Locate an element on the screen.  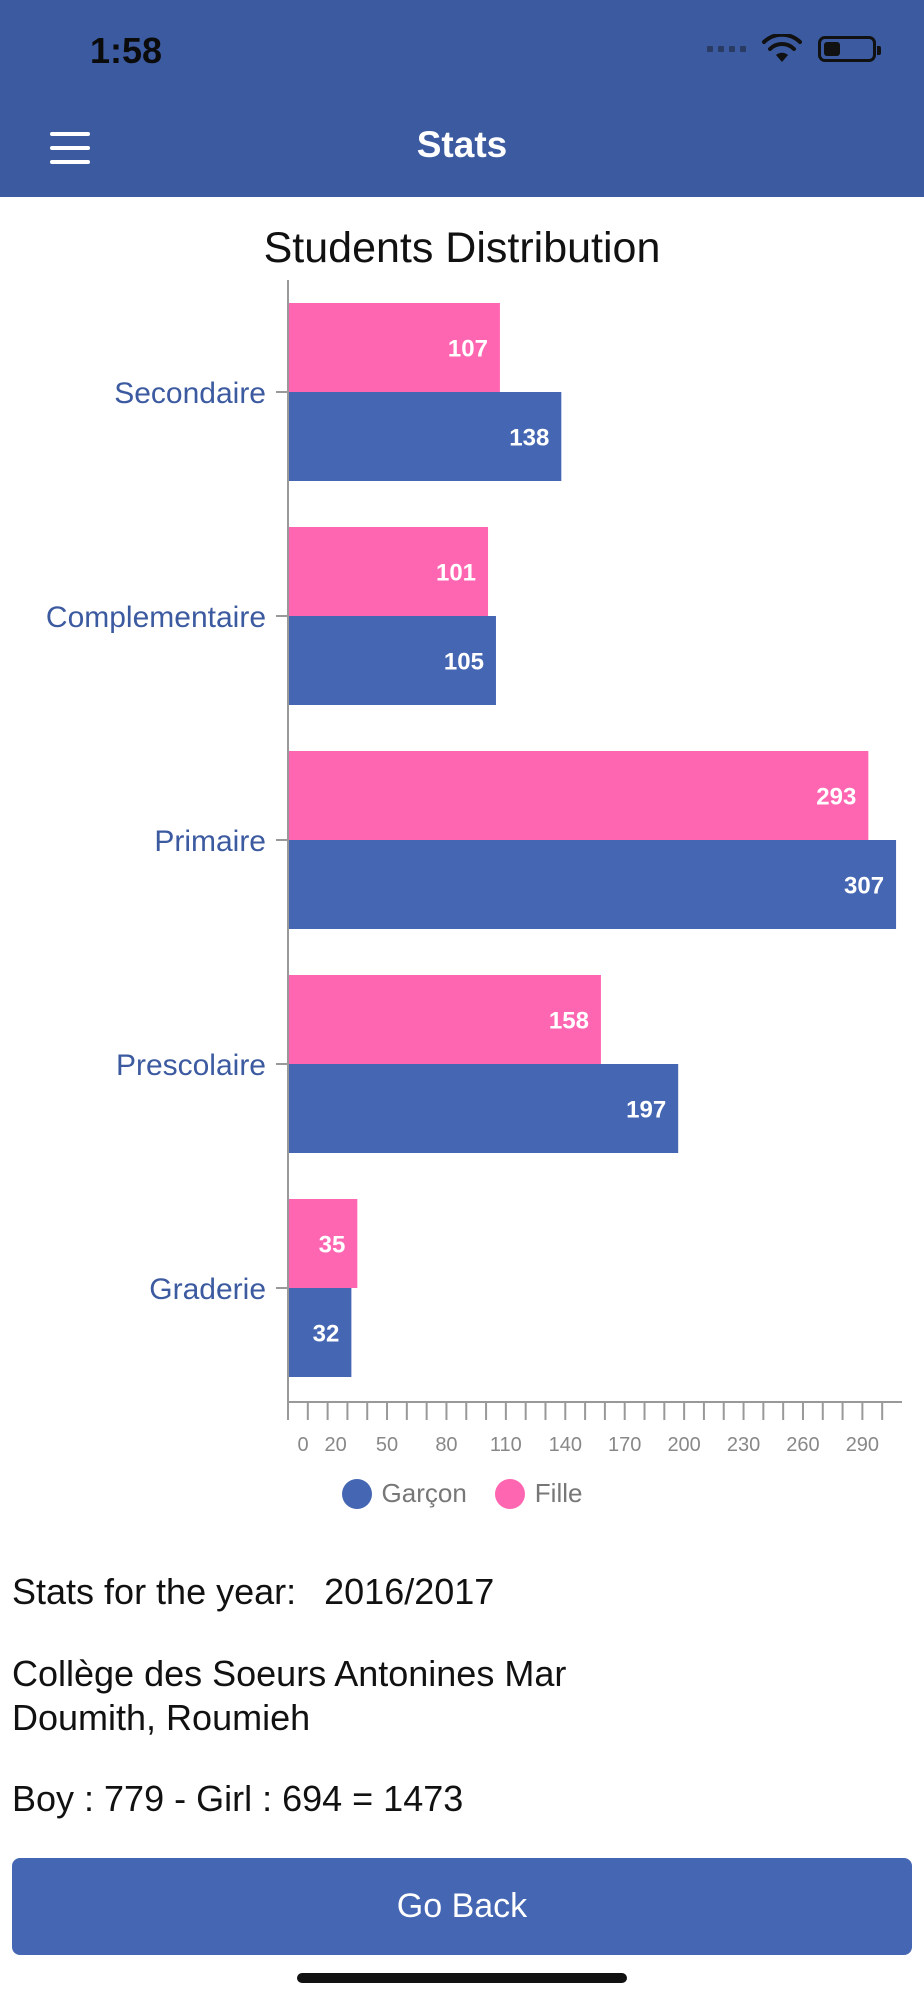
legend-item-fille: Fille is located at coordinates (538, 1493).